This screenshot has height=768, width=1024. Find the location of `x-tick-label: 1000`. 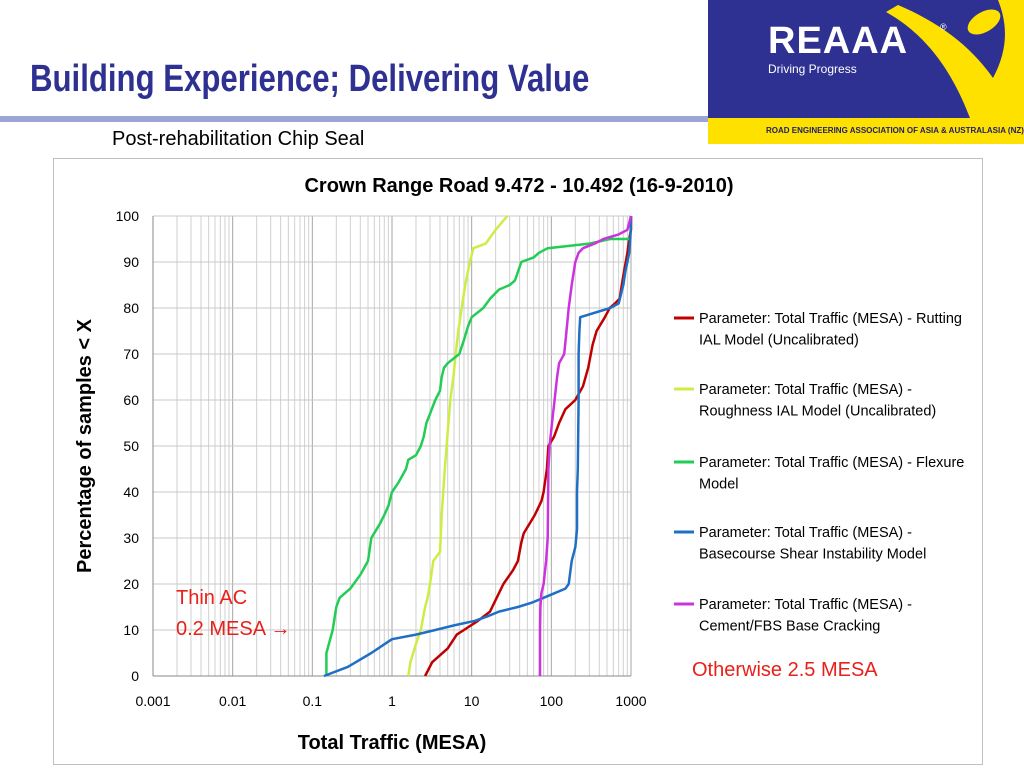

x-tick-label: 1000 is located at coordinates (630, 701).